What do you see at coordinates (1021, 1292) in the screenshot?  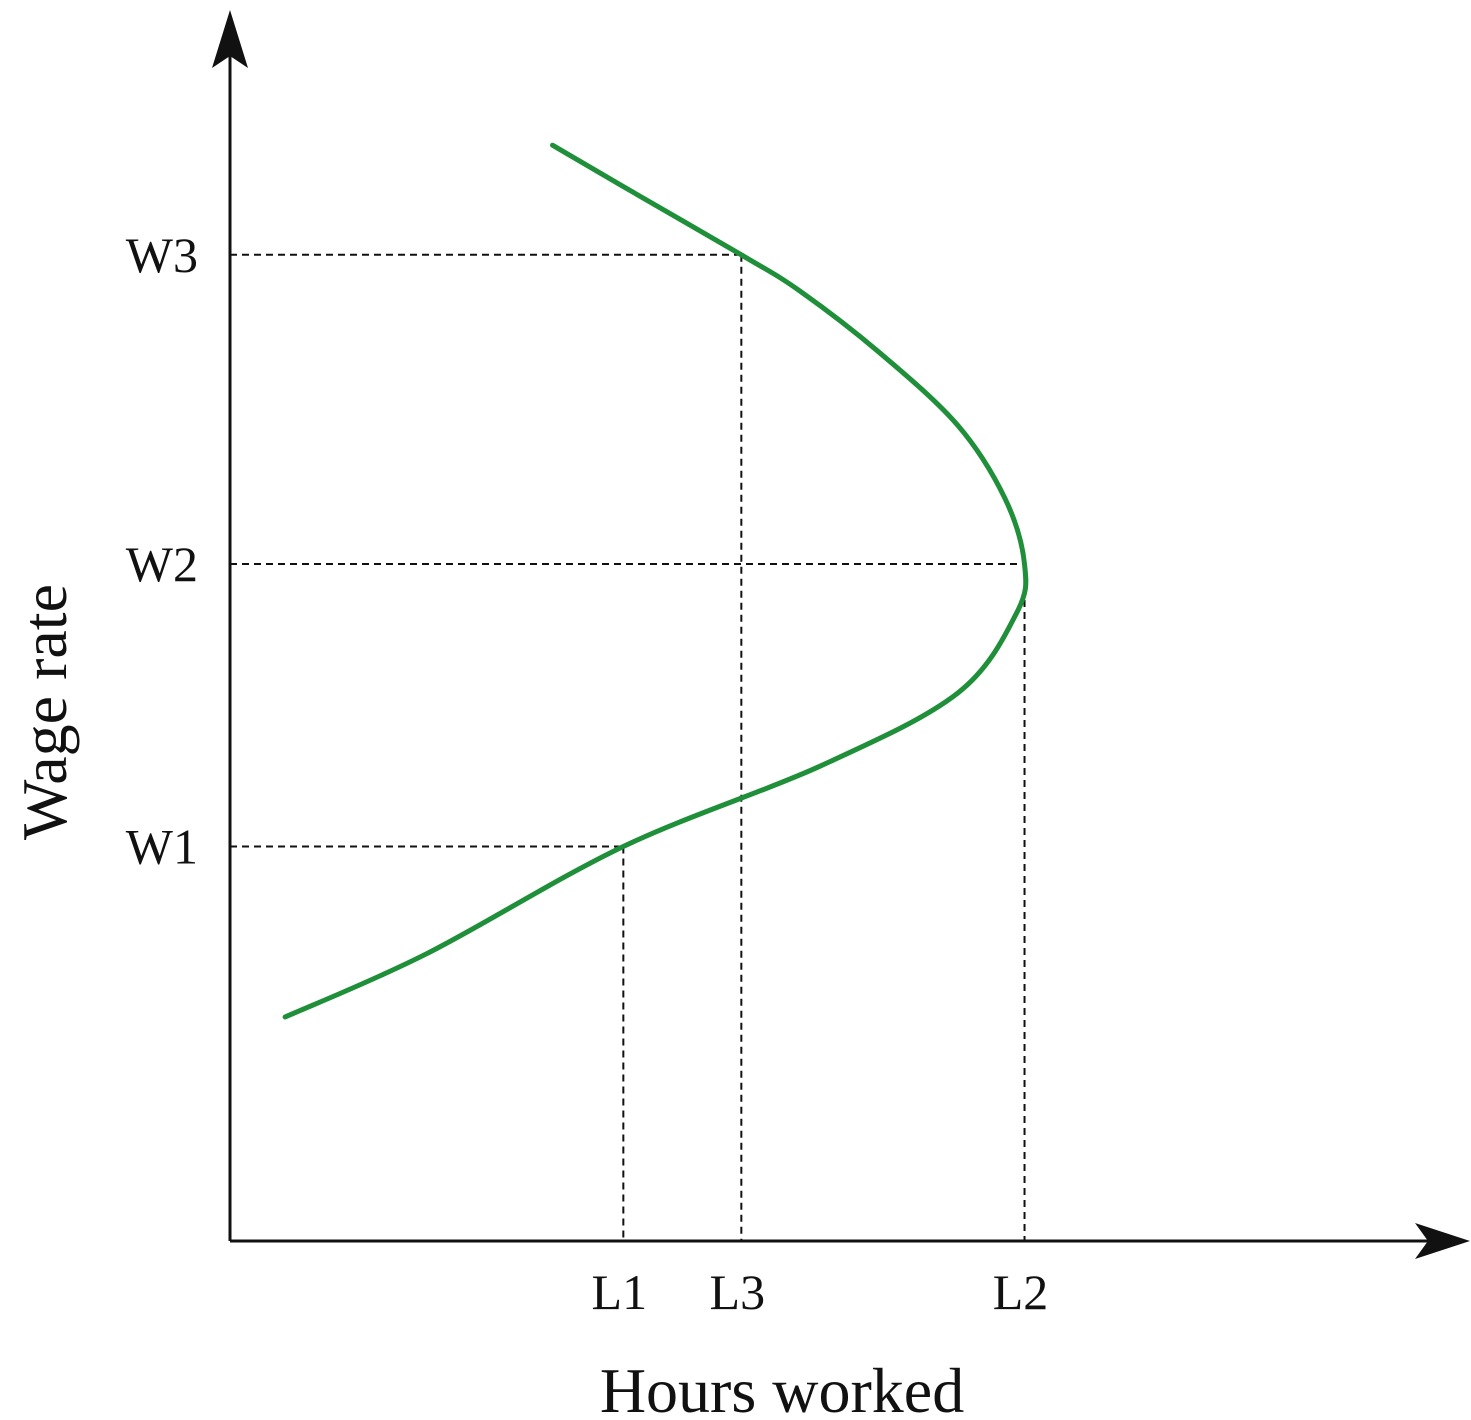 I see `x-tick-l2: L2` at bounding box center [1021, 1292].